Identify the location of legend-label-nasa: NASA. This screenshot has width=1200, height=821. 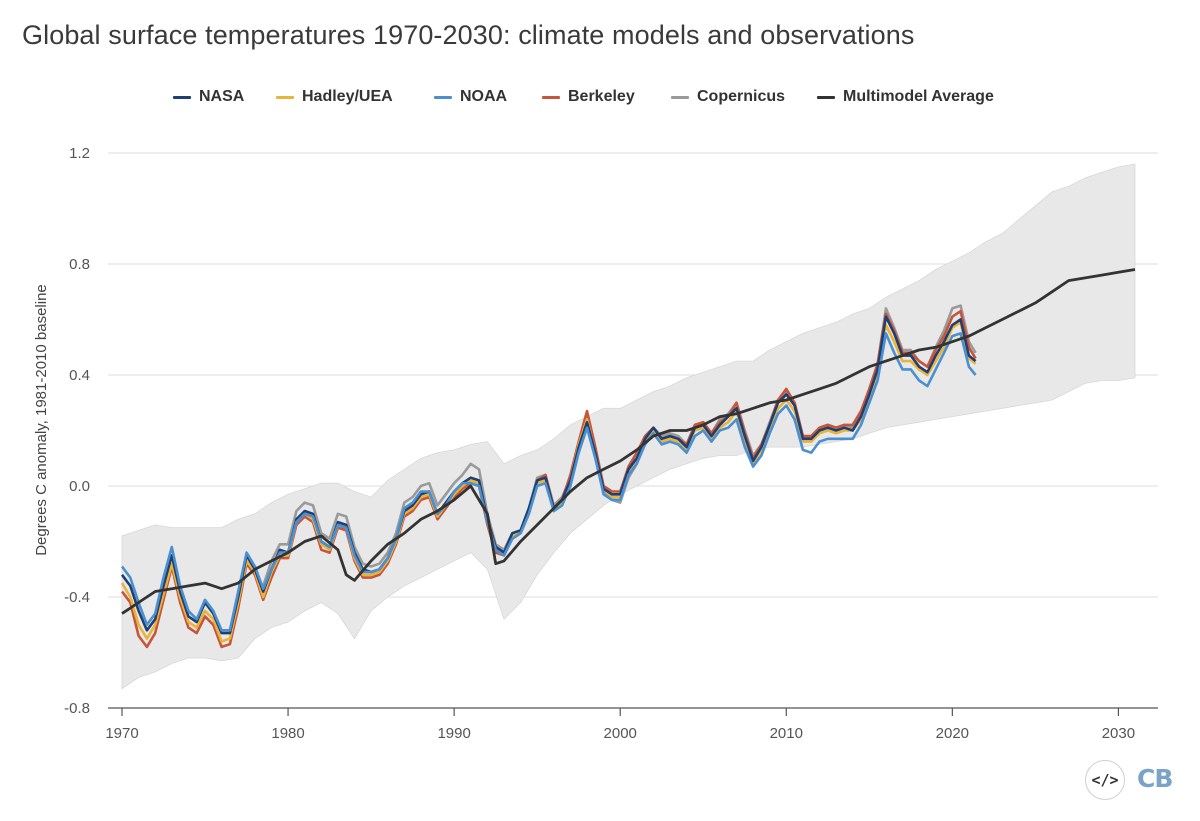
(222, 96).